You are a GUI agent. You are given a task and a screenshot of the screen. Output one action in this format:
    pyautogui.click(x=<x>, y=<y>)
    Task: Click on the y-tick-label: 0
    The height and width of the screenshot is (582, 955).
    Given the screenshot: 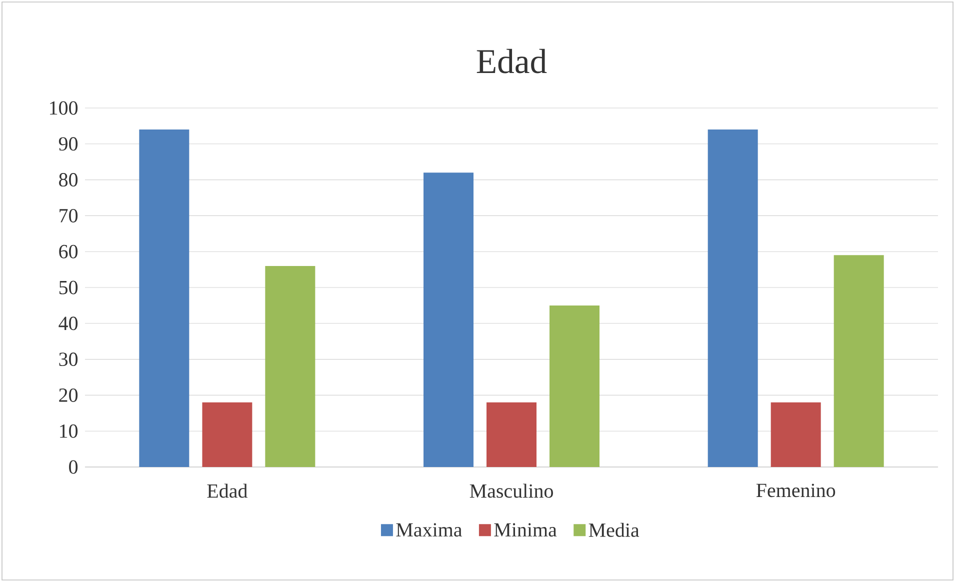 What is the action you would take?
    pyautogui.click(x=73, y=467)
    